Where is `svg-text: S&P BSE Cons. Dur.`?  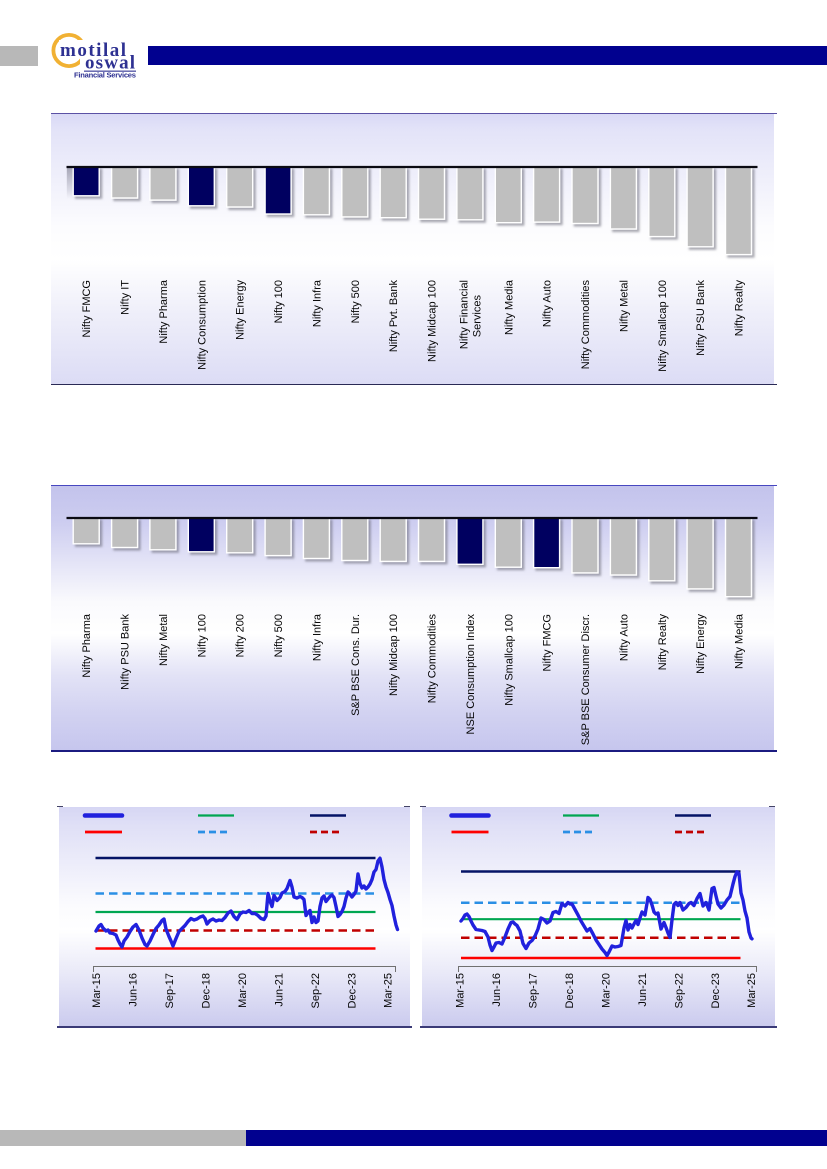 svg-text: S&P BSE Cons. Dur. is located at coordinates (356, 665).